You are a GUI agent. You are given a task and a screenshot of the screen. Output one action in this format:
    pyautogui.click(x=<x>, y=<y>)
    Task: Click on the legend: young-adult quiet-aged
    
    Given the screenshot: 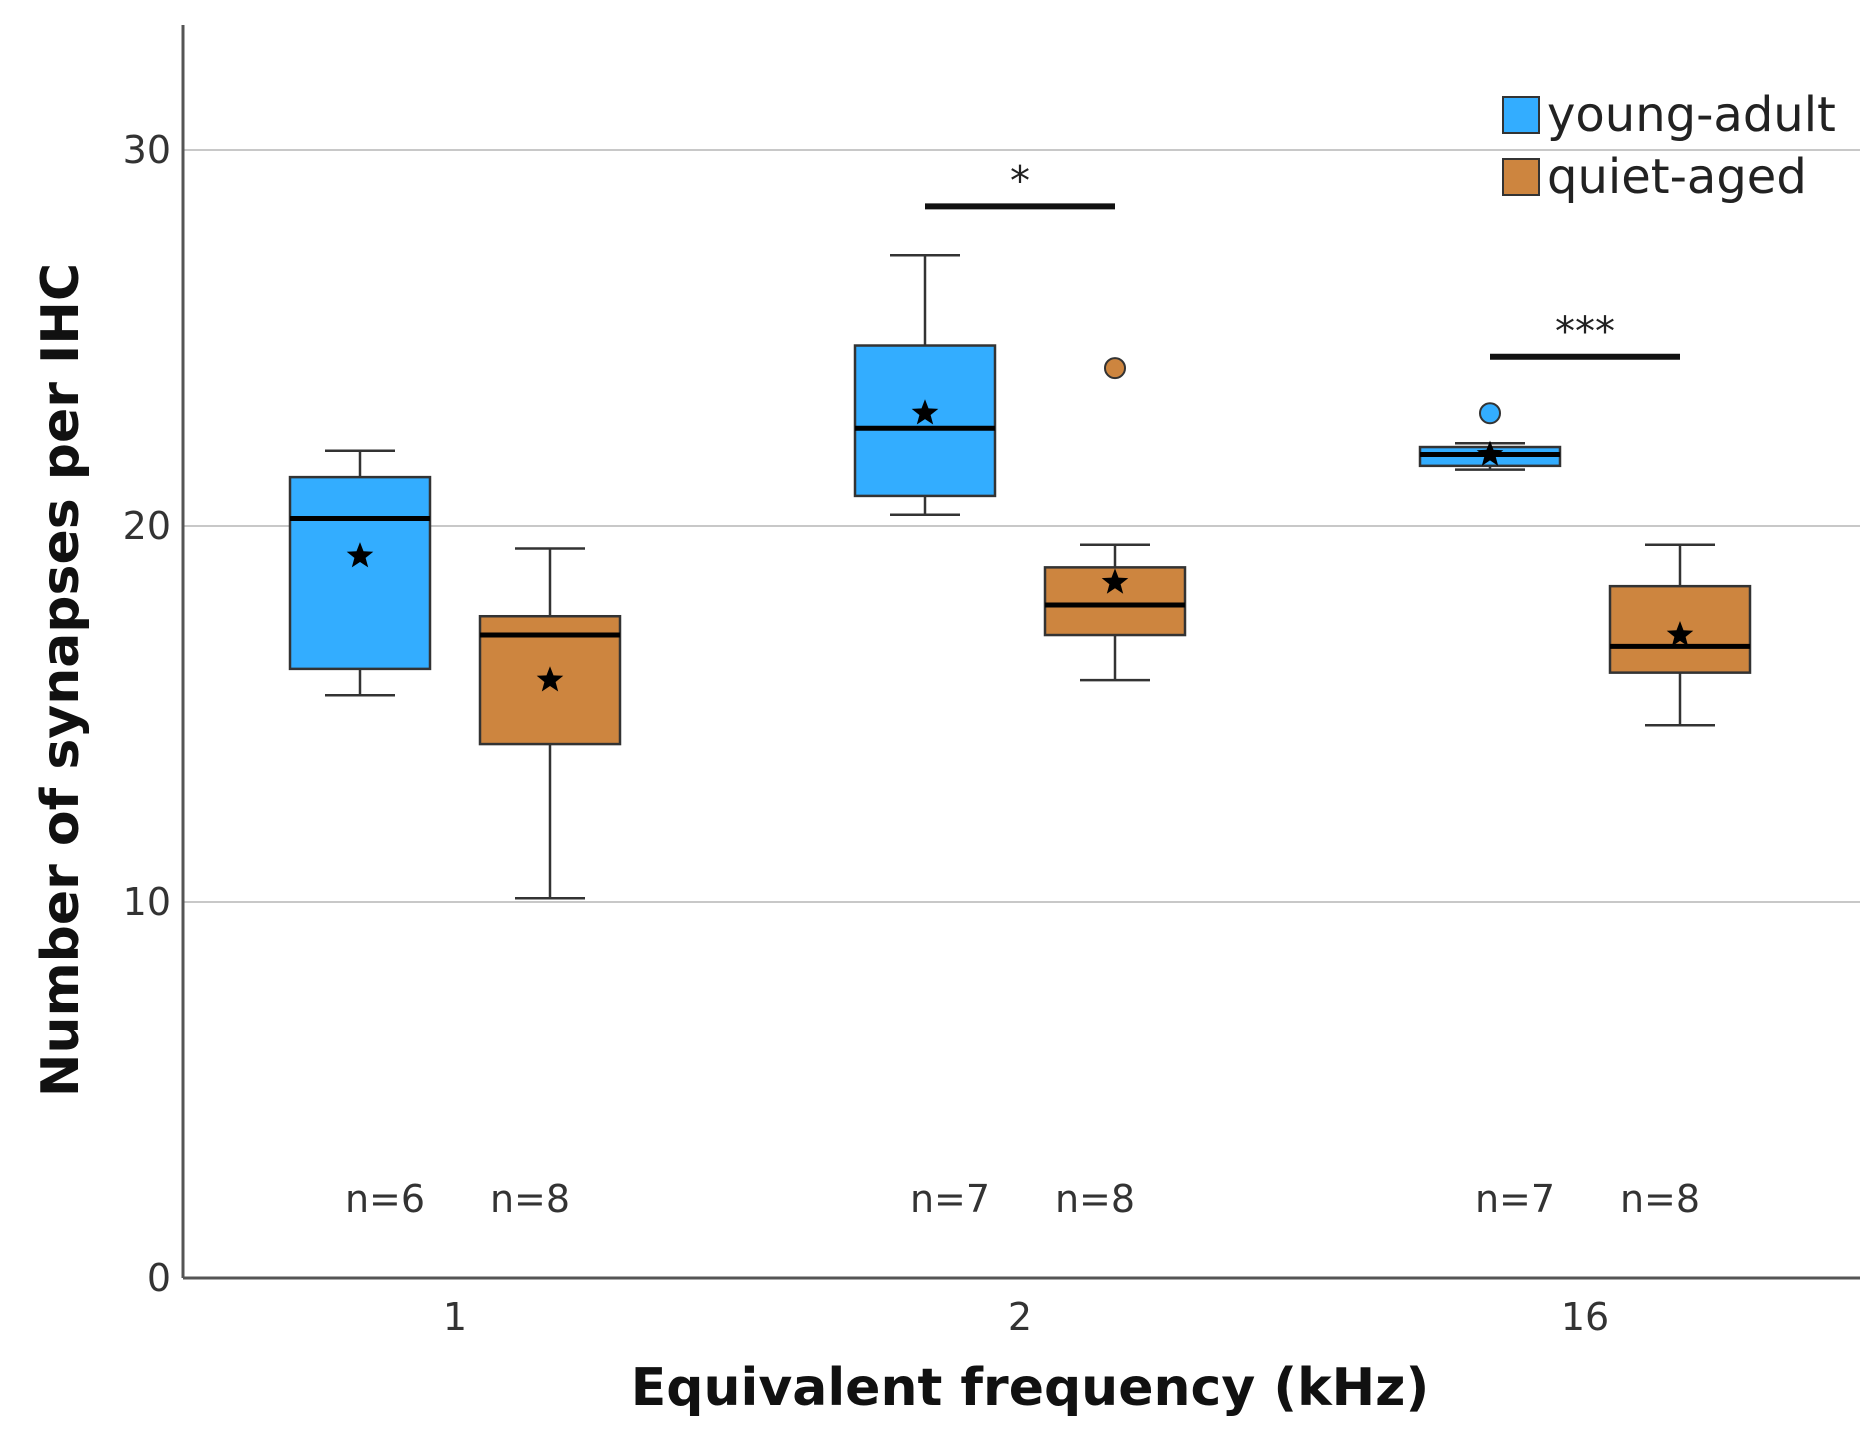 What is the action you would take?
    pyautogui.click(x=1669, y=146)
    